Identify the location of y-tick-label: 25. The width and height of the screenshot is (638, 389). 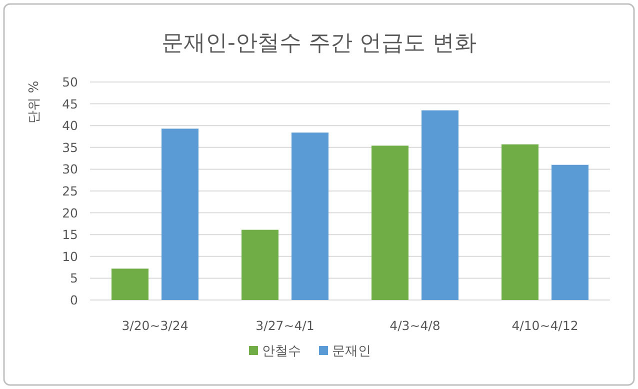
(70, 191).